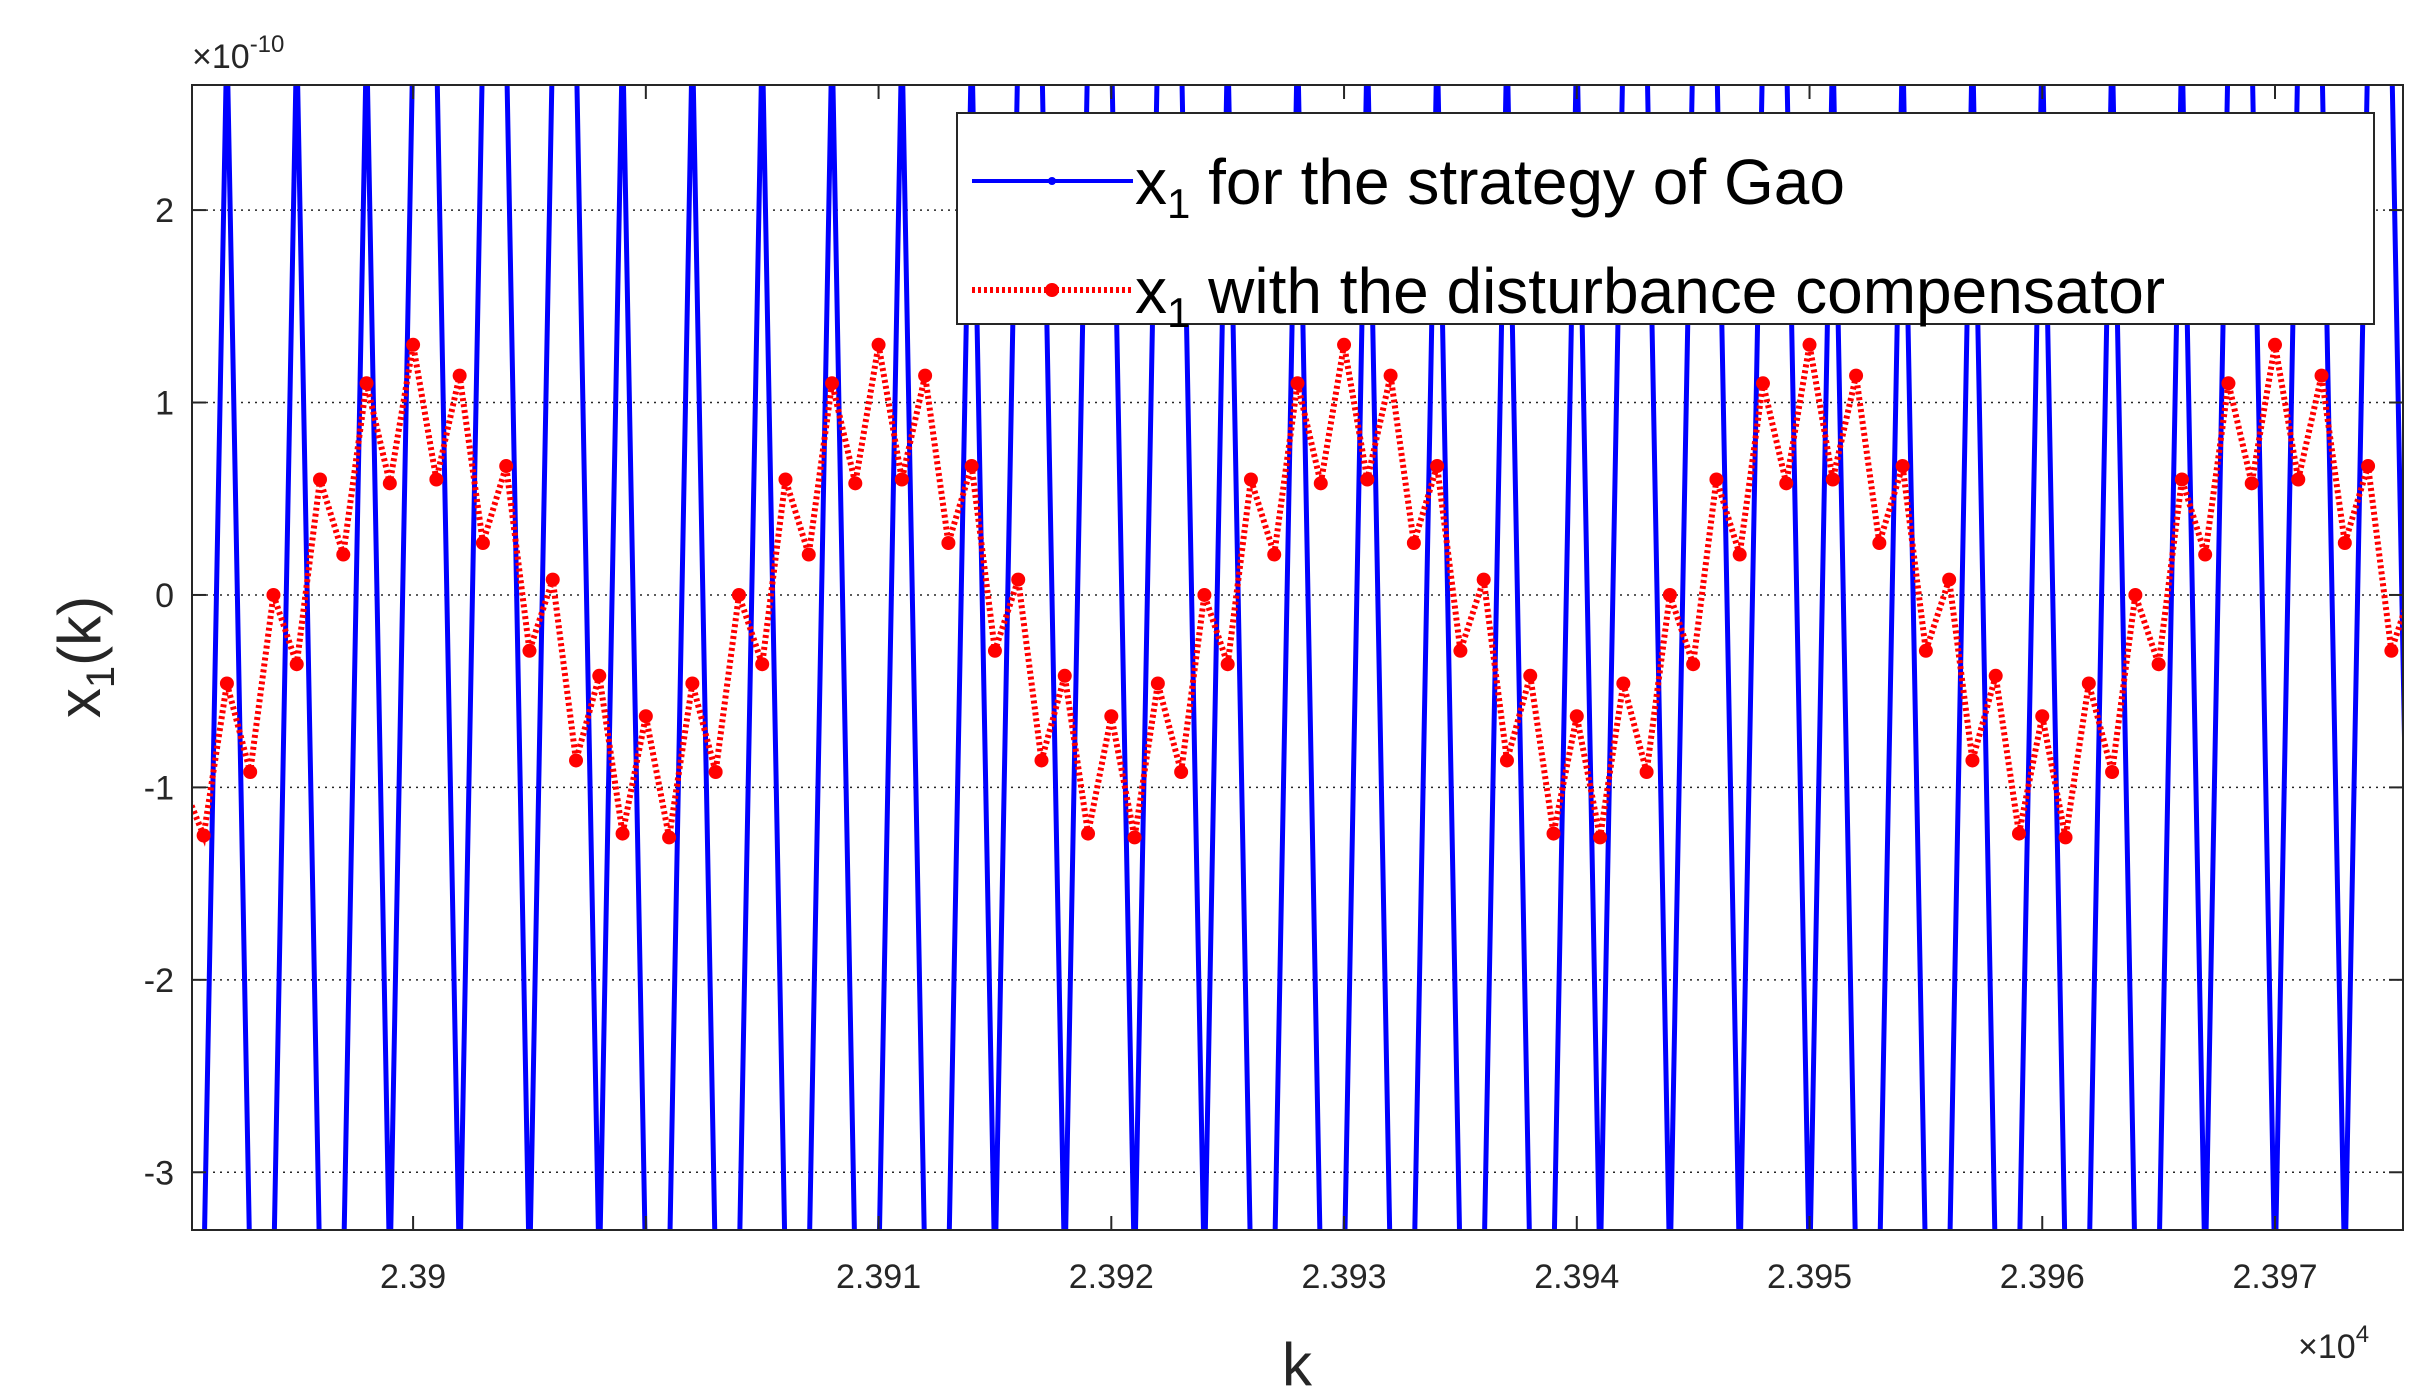  Describe the element at coordinates (267, 44) in the screenshot. I see `y-exponent-power: -10` at that location.